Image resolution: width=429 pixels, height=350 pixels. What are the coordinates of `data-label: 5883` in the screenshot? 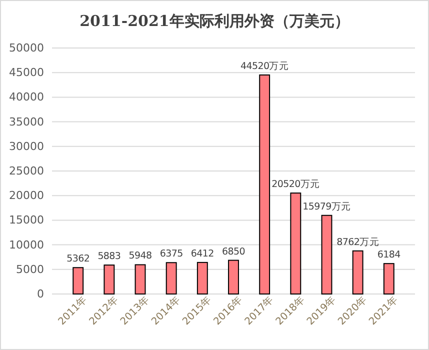 It's located at (109, 256).